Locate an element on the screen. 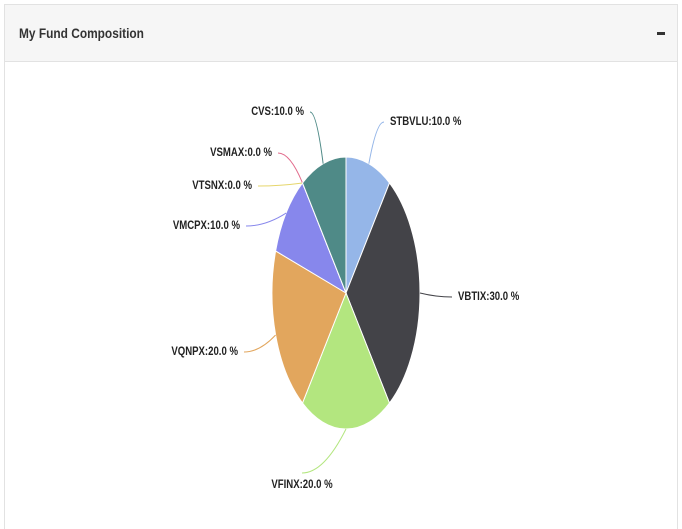  data-label: STBVLU:10.0 % is located at coordinates (426, 121).